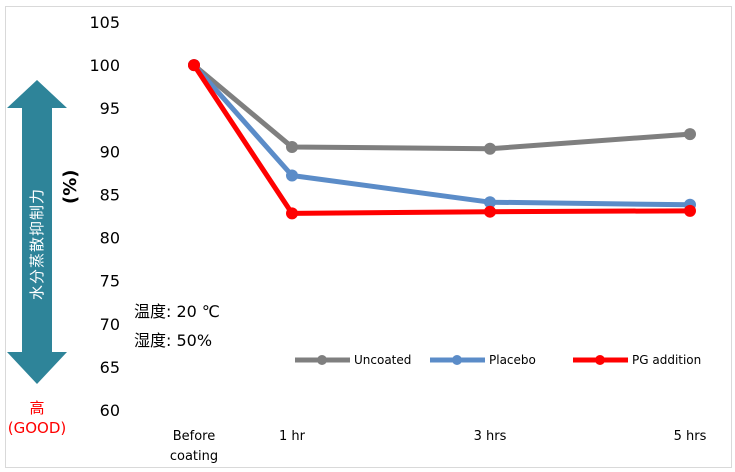 This screenshot has height=472, width=735. Describe the element at coordinates (110, 367) in the screenshot. I see `y-tick-label: 65` at that location.